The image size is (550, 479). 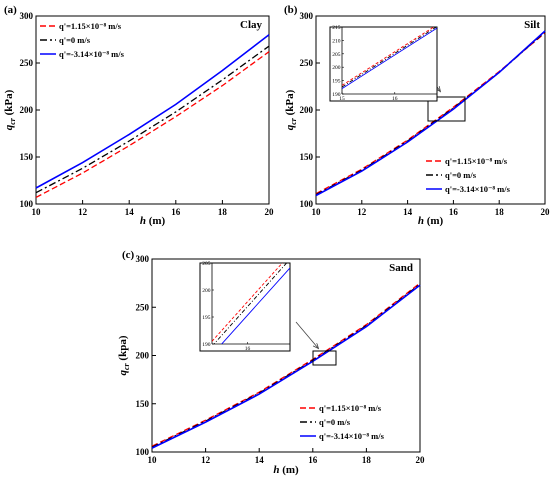 I want to click on panel-label: (a), so click(x=10, y=10).